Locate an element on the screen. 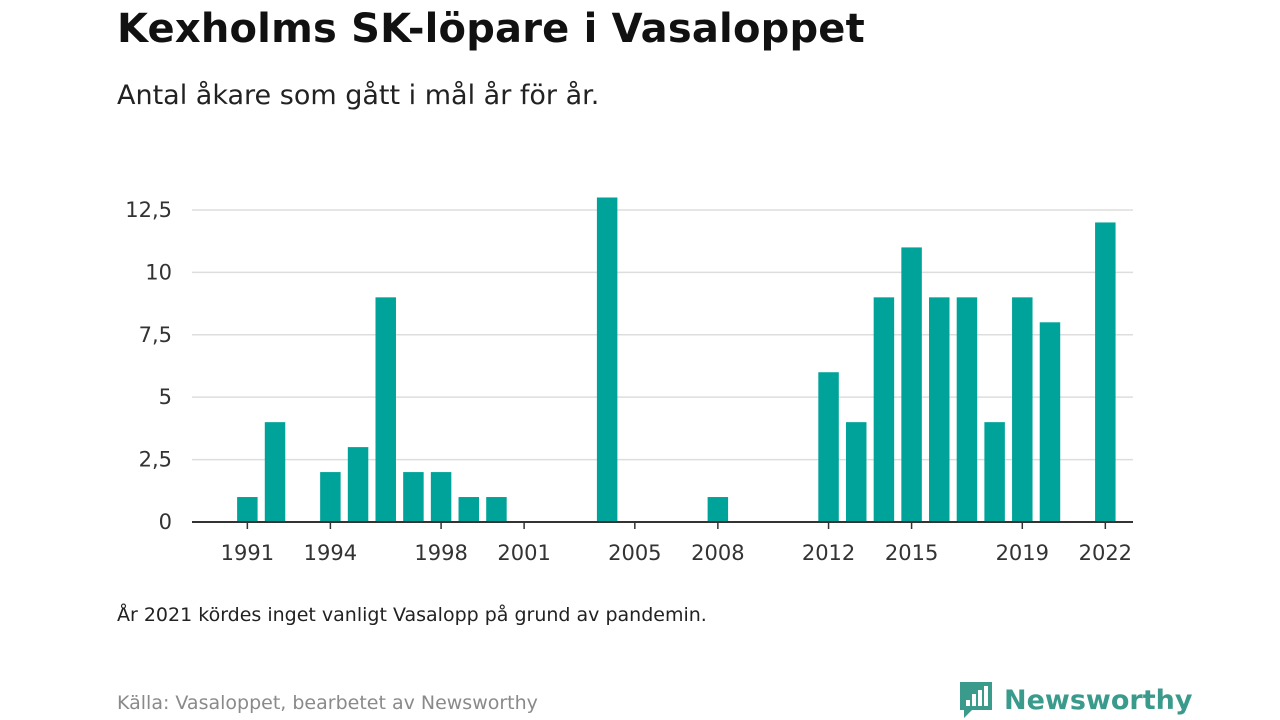  bar-1994 is located at coordinates (330, 497).